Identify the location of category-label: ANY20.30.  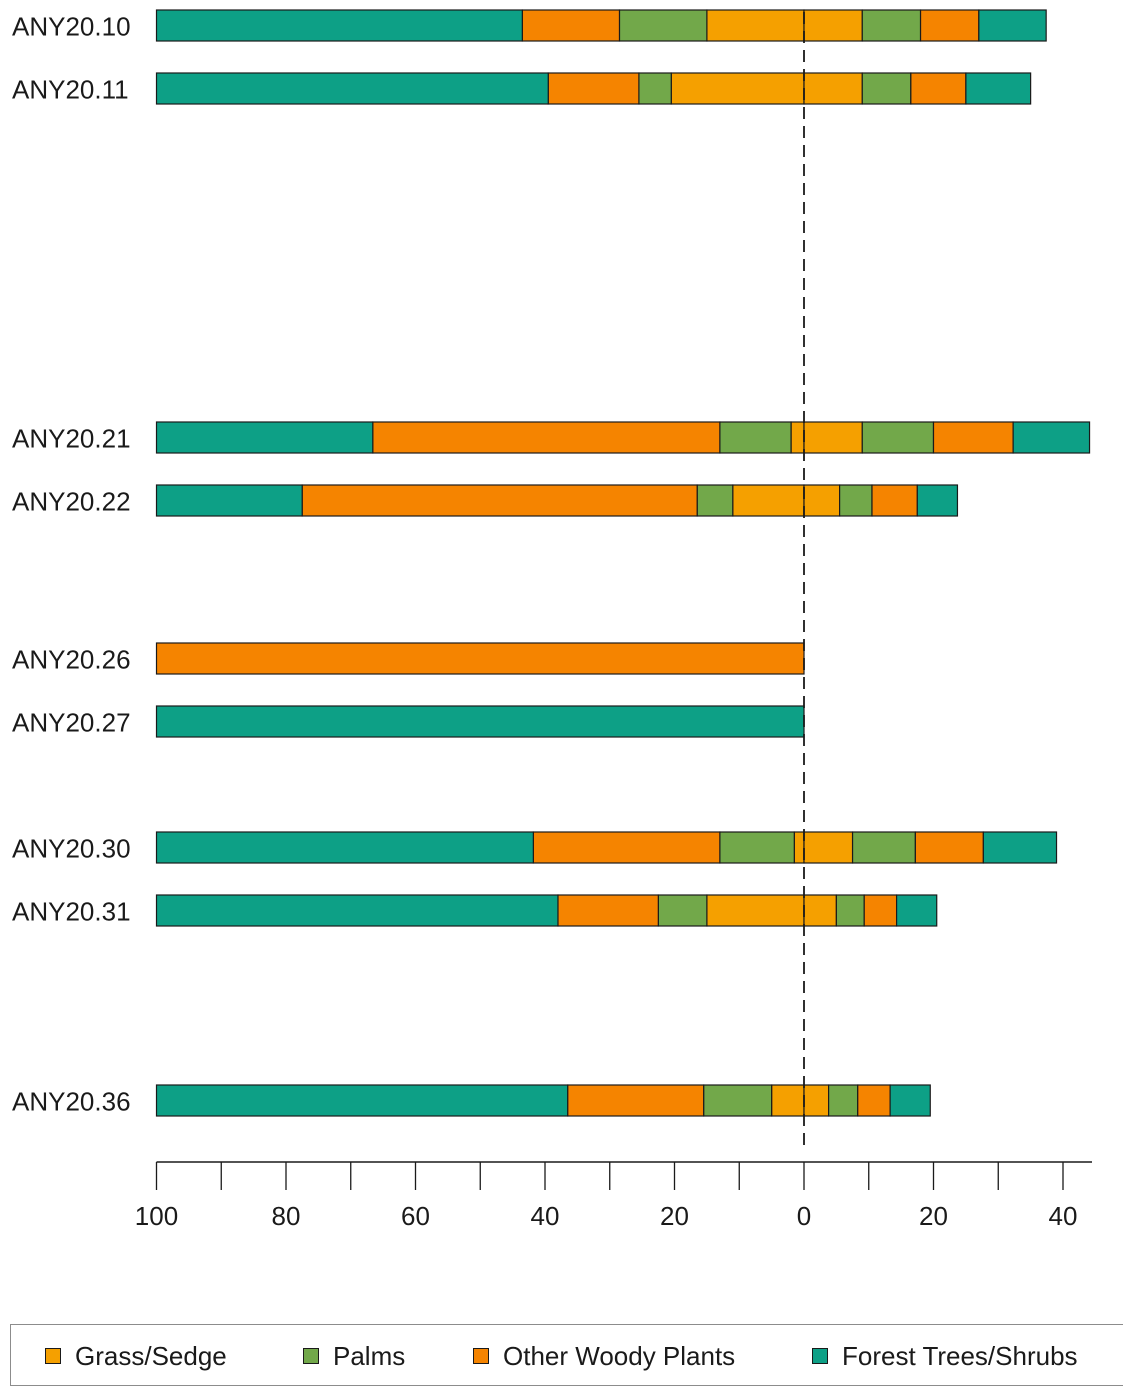
(71, 849).